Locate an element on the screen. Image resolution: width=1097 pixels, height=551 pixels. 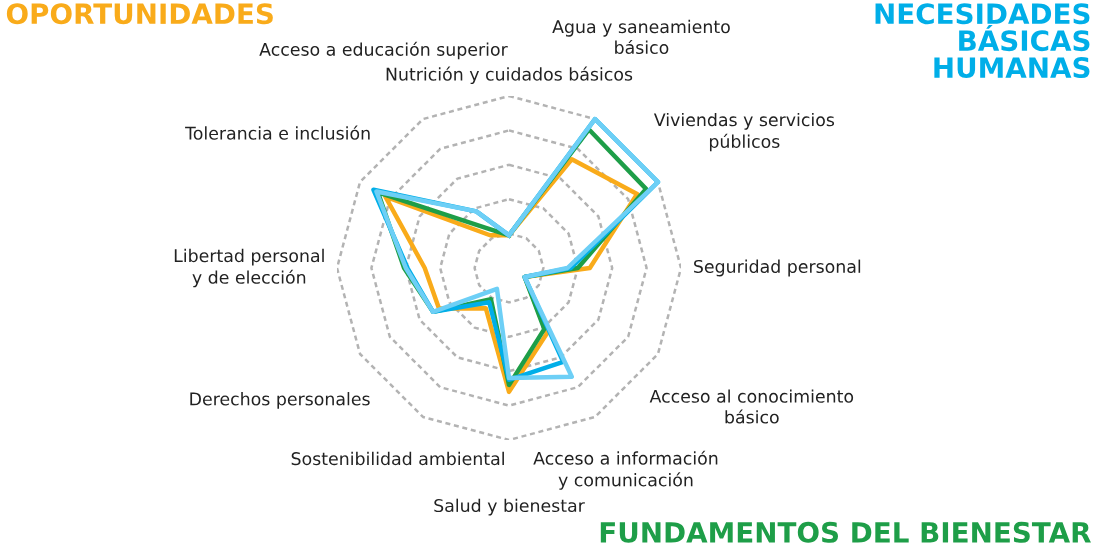
spoke-label: Sostenibilidad ambiental is located at coordinates (397, 458).